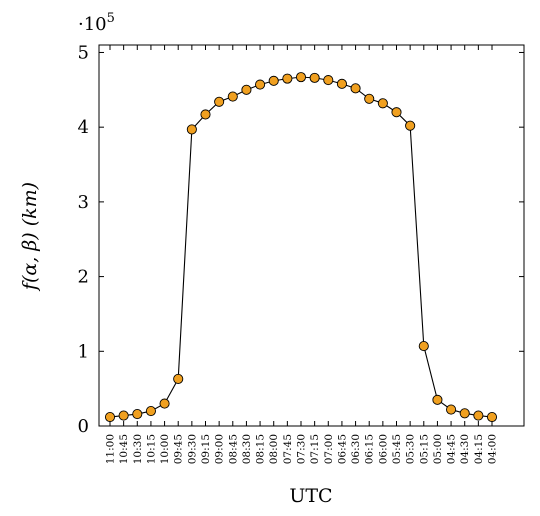 Image resolution: width=540 pixels, height=516 pixels. What do you see at coordinates (329, 449) in the screenshot?
I see `x-tick-label: 07:00` at bounding box center [329, 449].